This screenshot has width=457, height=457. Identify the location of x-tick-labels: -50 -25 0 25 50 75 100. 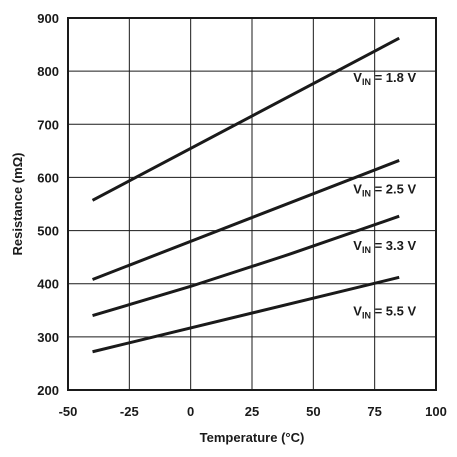
(253, 411).